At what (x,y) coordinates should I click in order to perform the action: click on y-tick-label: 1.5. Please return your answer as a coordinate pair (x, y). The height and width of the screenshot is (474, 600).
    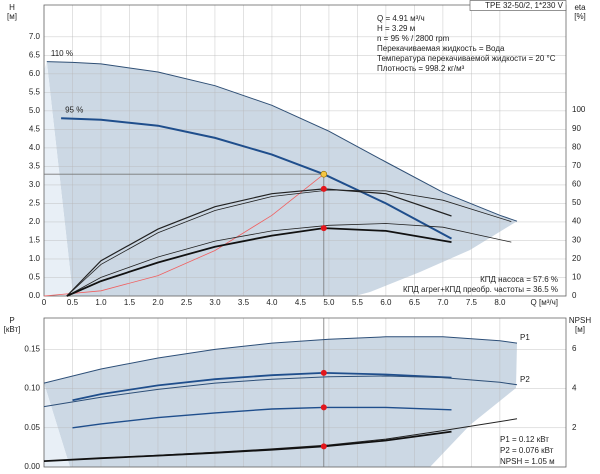
    Looking at the image, I should click on (35, 240).